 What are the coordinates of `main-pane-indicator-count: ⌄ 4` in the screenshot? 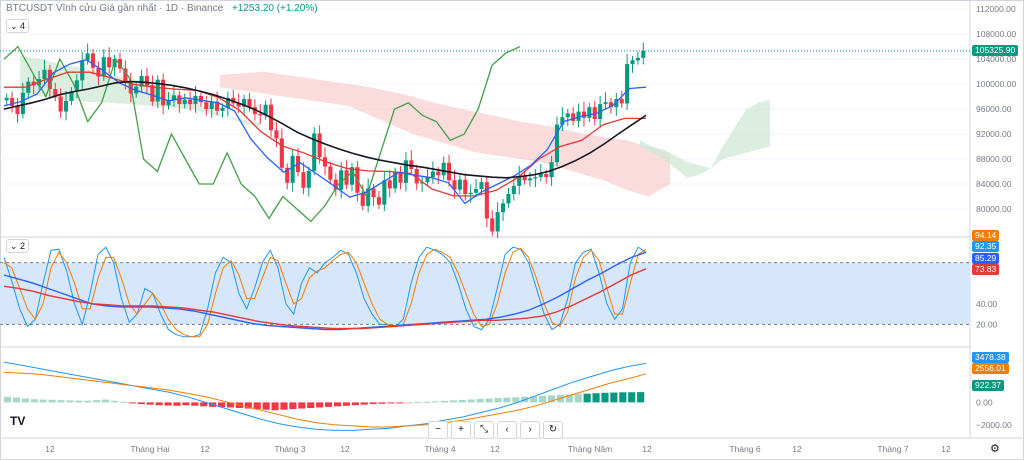 It's located at (18, 26).